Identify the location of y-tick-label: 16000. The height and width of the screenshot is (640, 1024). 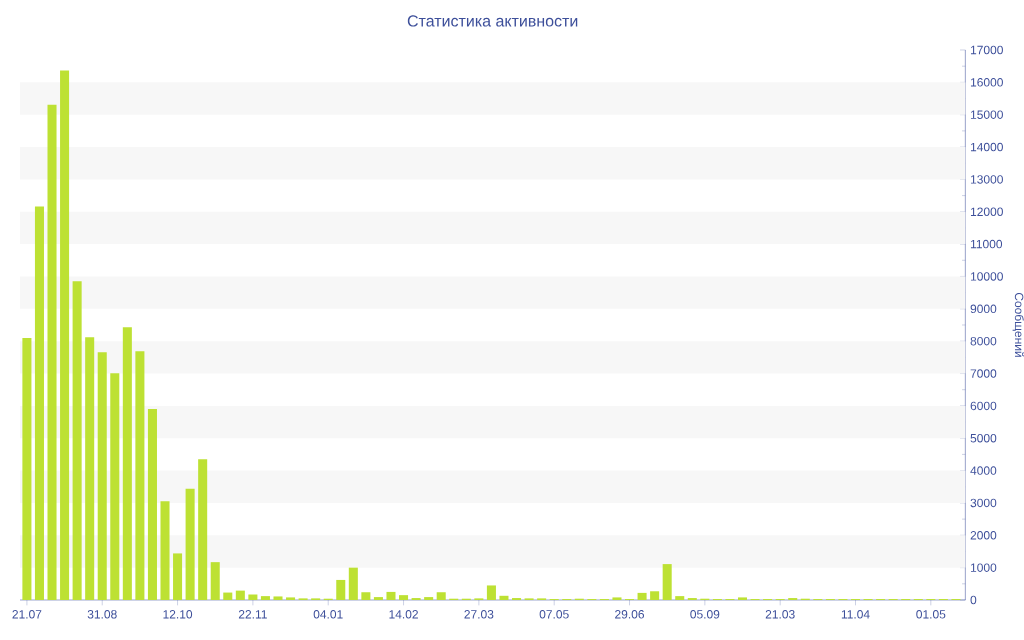
(986, 82).